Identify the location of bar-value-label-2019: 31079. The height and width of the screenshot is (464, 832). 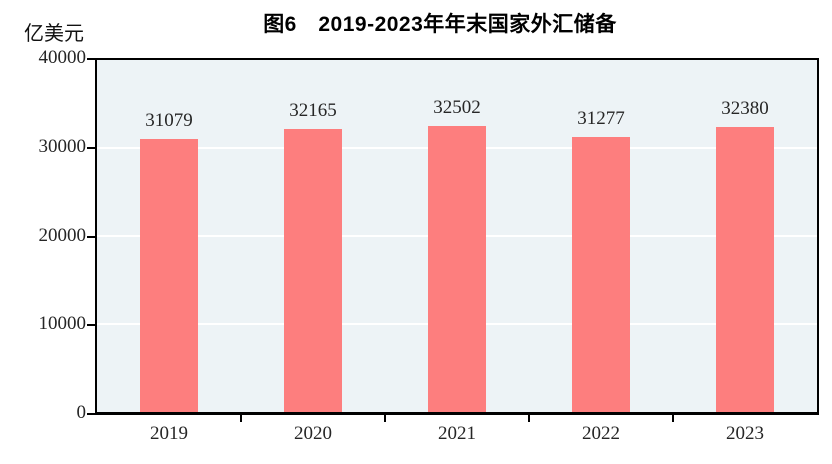
(169, 120).